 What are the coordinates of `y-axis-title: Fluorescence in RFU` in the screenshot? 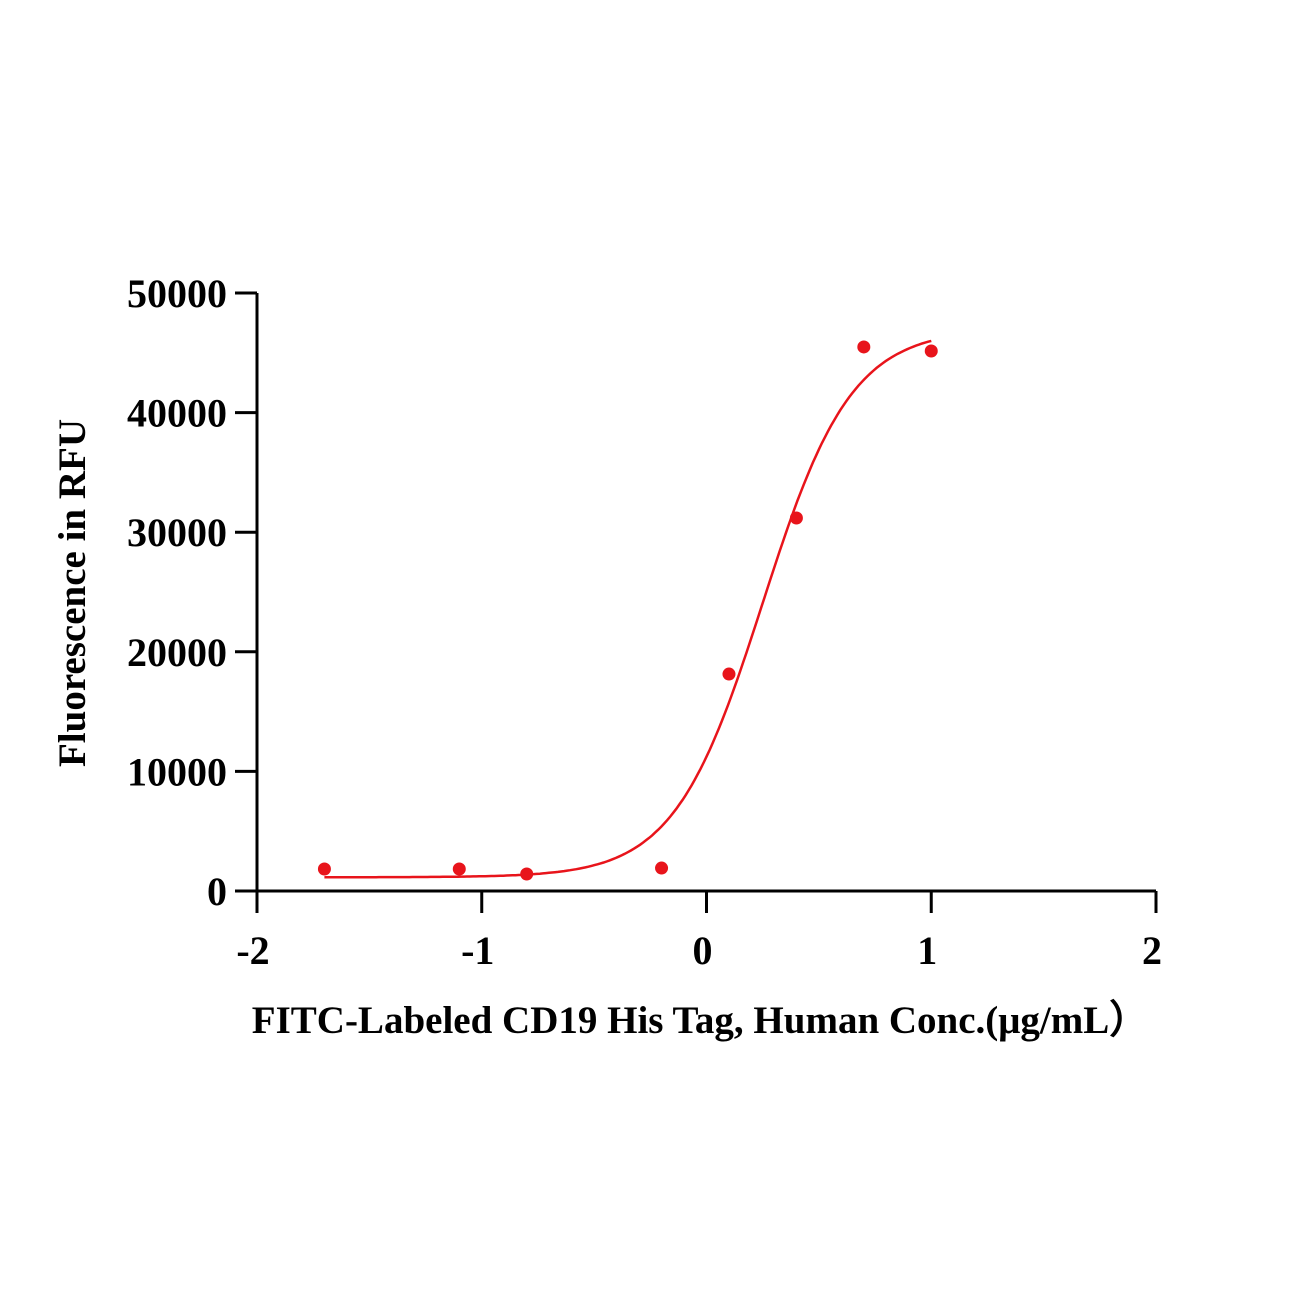 It's located at (72, 593).